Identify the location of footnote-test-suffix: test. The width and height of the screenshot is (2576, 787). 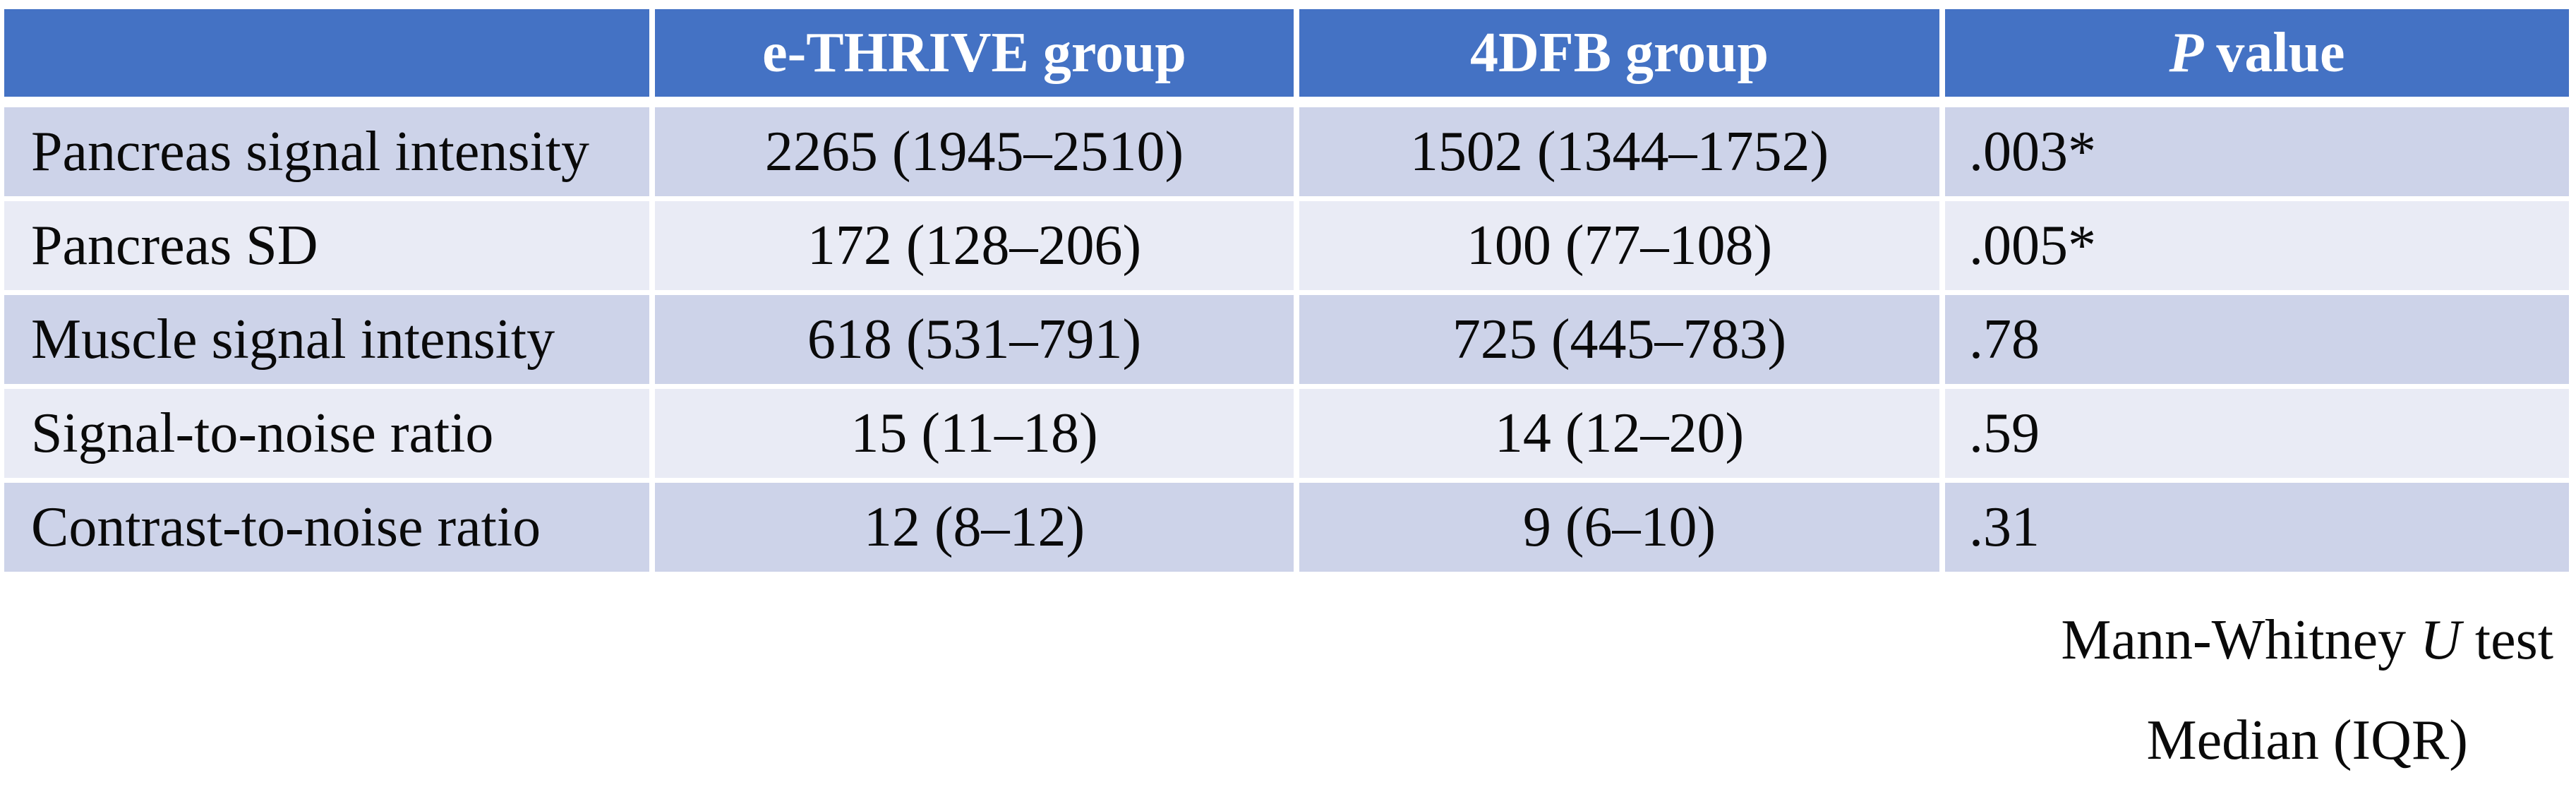
(2506, 640).